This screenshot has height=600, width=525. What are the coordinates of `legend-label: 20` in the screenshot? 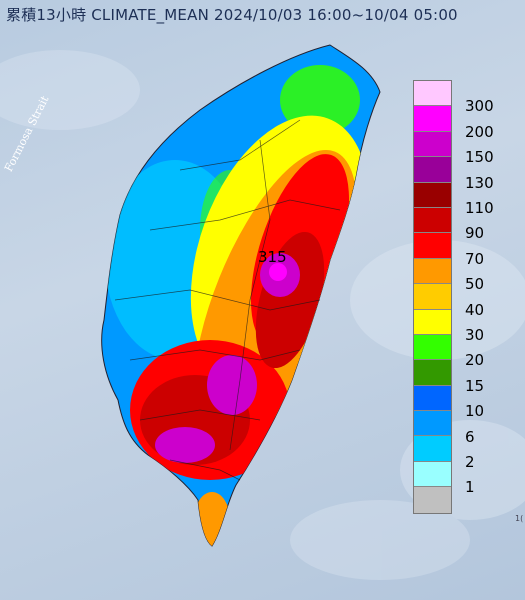 It's located at (475, 360).